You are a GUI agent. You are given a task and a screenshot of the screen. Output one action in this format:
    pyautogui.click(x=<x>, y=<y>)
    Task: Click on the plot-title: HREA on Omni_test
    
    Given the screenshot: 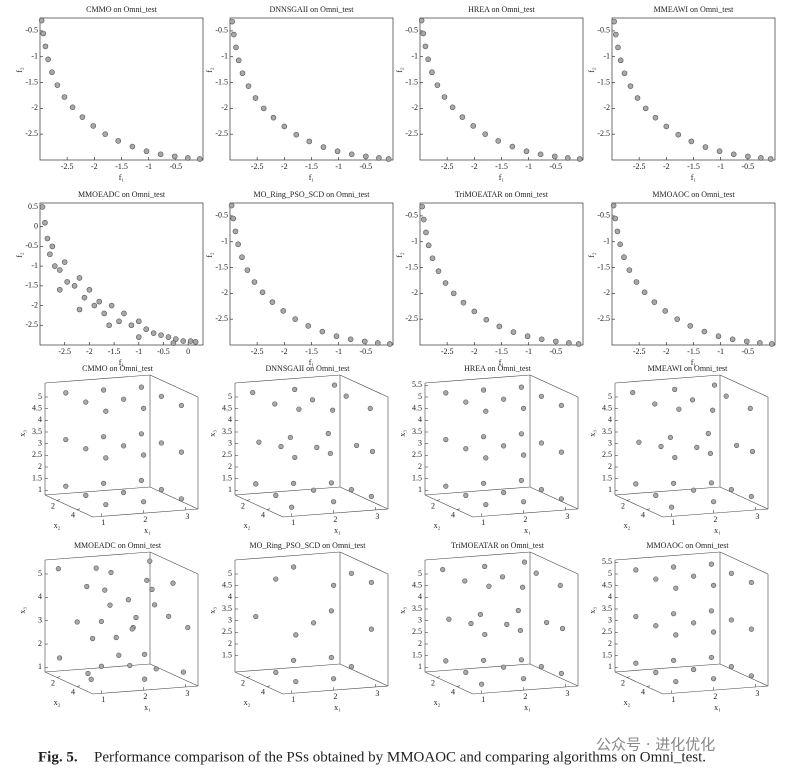 What is the action you would take?
    pyautogui.click(x=497, y=368)
    